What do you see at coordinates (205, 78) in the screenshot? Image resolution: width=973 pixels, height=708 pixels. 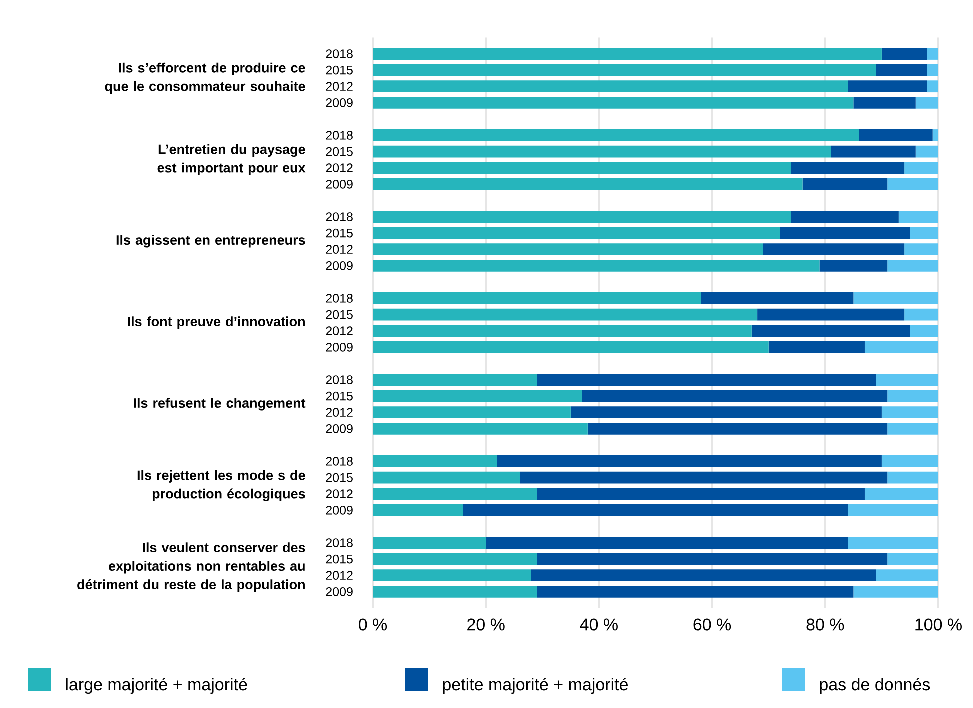 I see `text: Ils s’efforcent de produire ce que le consommateur souhaite` at bounding box center [205, 78].